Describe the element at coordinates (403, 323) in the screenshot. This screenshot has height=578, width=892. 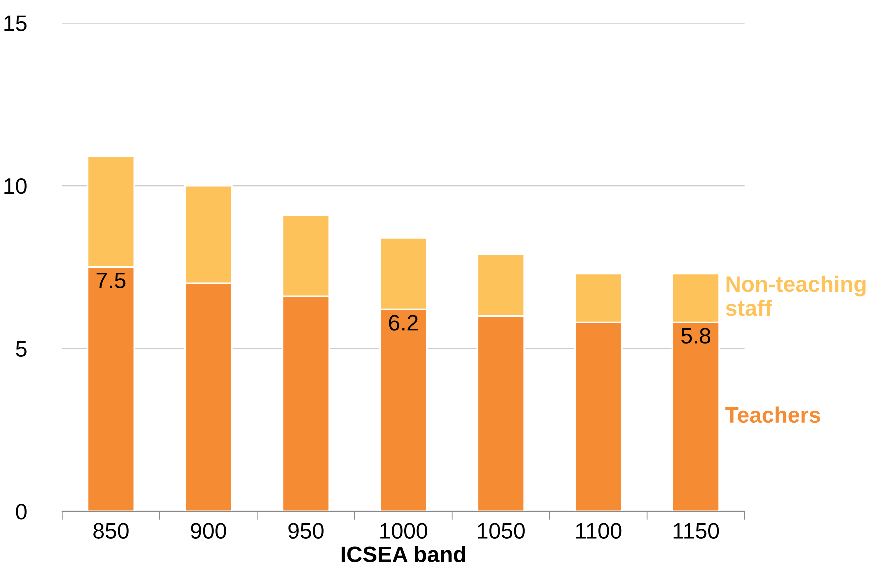
I see `data-label: 6.2` at that location.